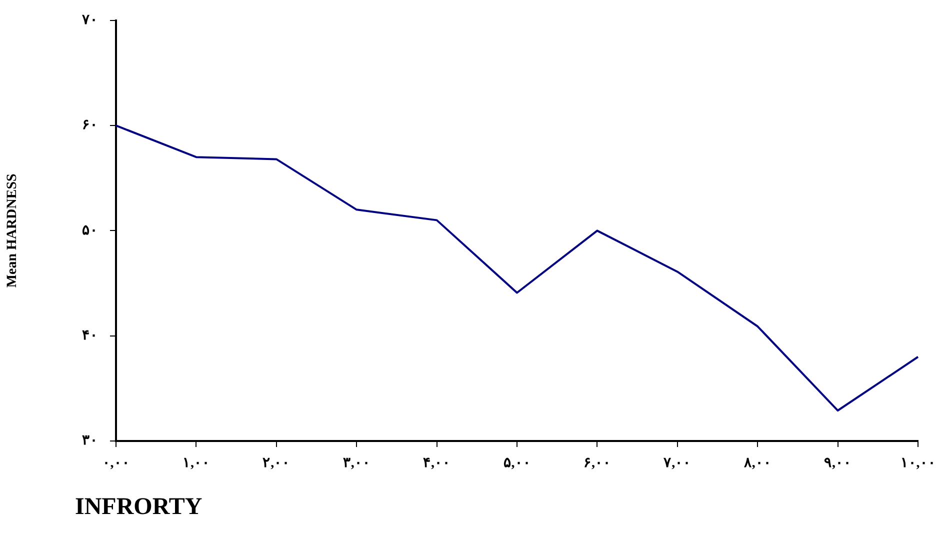 This screenshot has height=539, width=947. I want to click on y-tick-label: ۵۰, so click(90, 230).